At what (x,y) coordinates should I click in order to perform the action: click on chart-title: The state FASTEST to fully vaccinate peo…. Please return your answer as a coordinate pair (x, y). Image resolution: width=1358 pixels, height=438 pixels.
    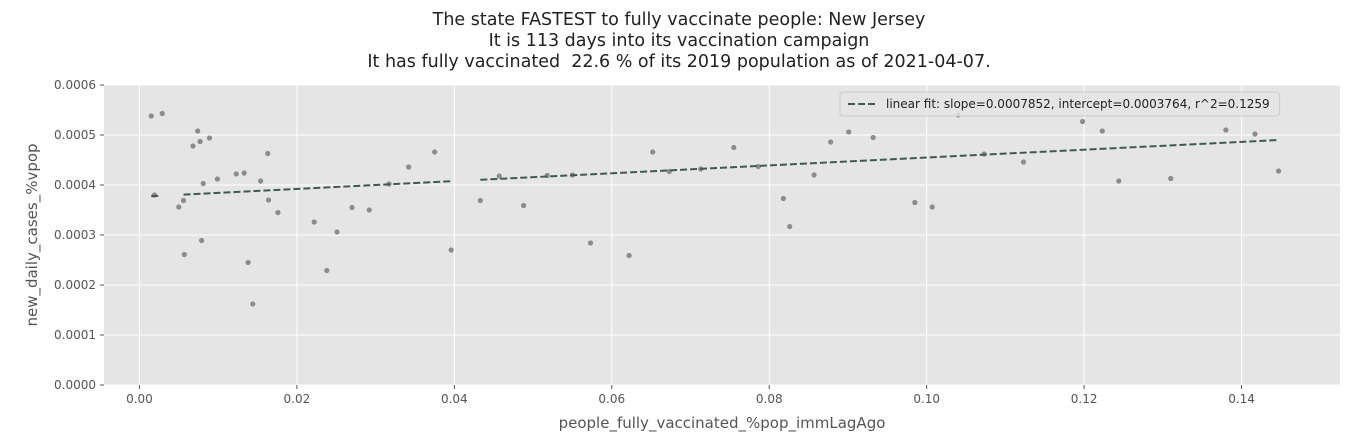
    Looking at the image, I should click on (679, 41).